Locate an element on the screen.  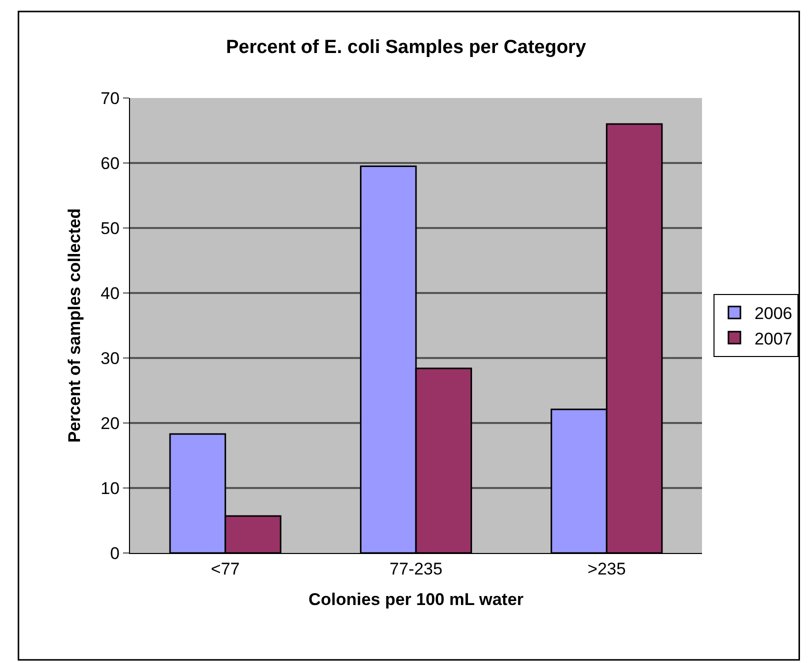
y-axis-title: Percent of samples collected is located at coordinates (74, 325).